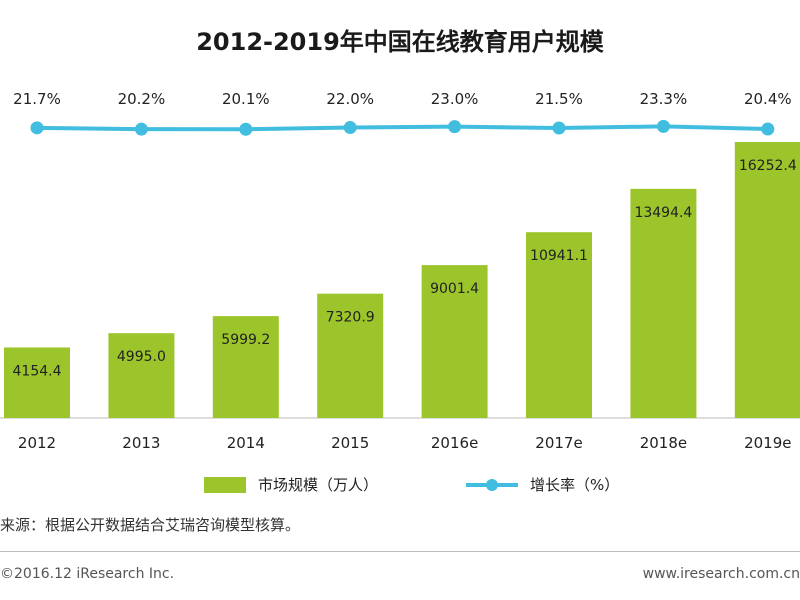 This screenshot has height=600, width=800. I want to click on website-link: www.iresearch.com.cn, so click(721, 574).